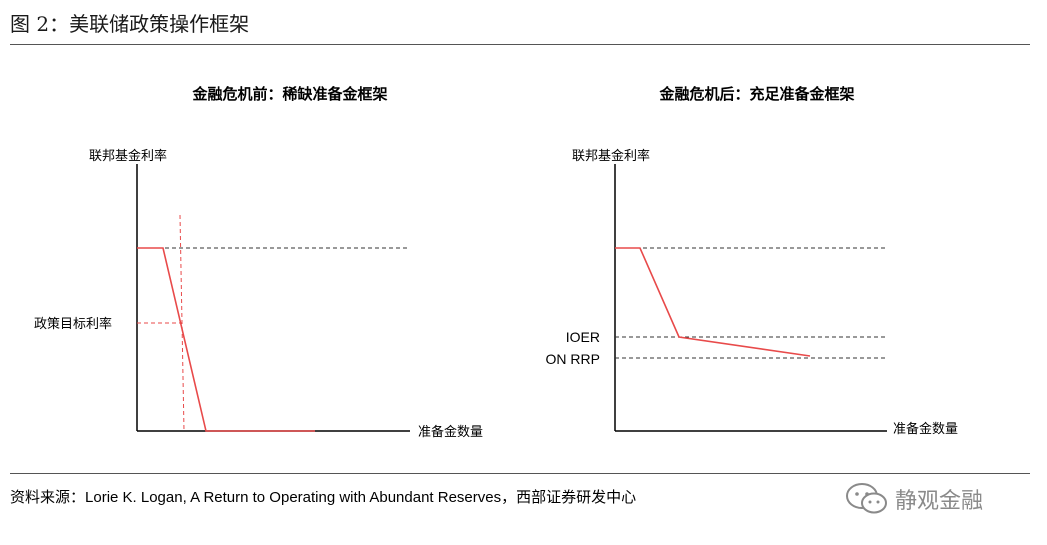  Describe the element at coordinates (611, 156) in the screenshot. I see `right-y-axis-label: 联邦基金利率` at that location.